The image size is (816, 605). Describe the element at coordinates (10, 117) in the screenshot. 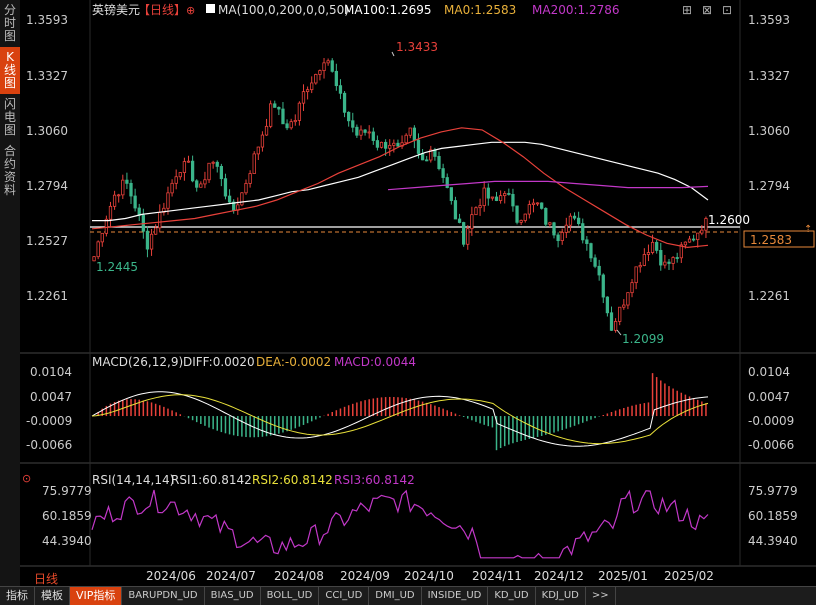

I see `tab-flash-chart: 闪电图` at that location.